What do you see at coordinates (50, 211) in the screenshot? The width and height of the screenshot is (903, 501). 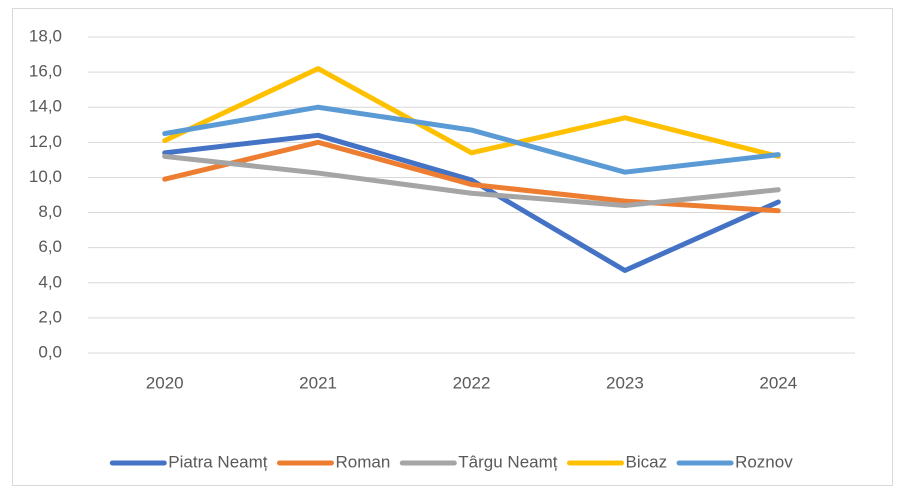 I see `y-tick-label: 8,0` at bounding box center [50, 211].